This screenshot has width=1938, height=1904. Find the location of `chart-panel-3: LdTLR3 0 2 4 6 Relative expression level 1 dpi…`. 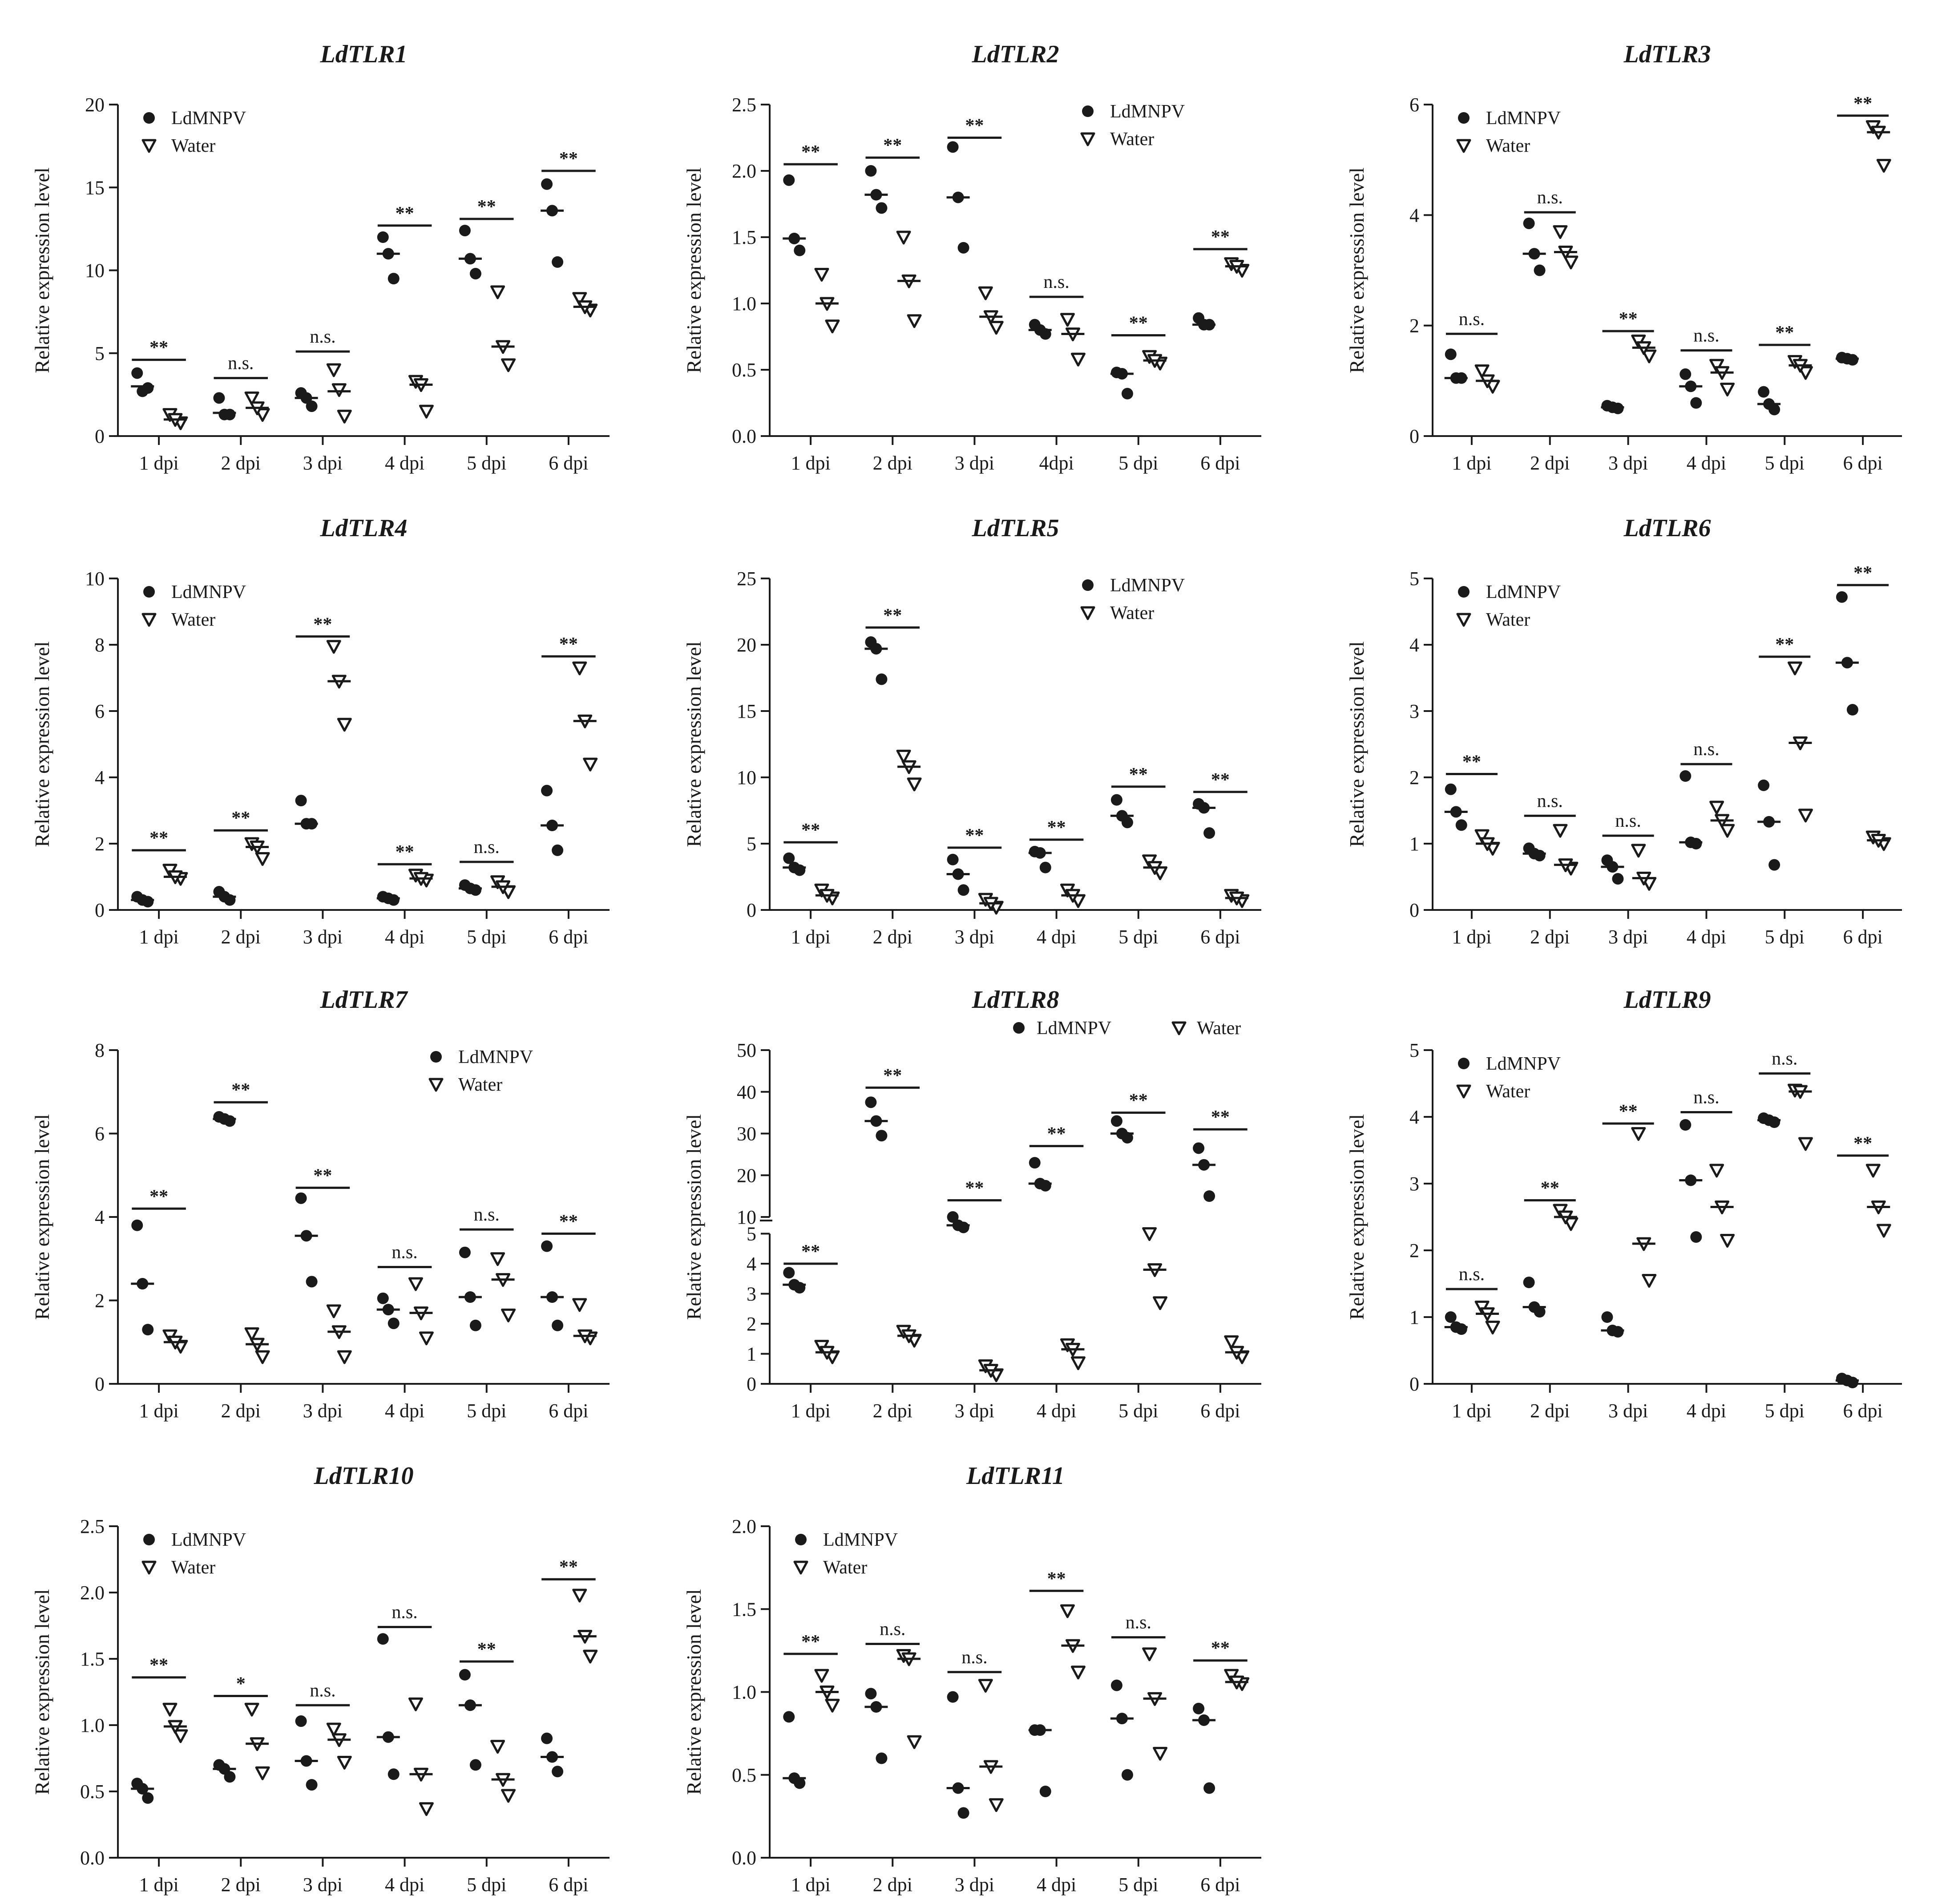

chart-panel-3: LdTLR3 0 2 4 6 Relative expression level 1 dpi… is located at coordinates (1624, 257).